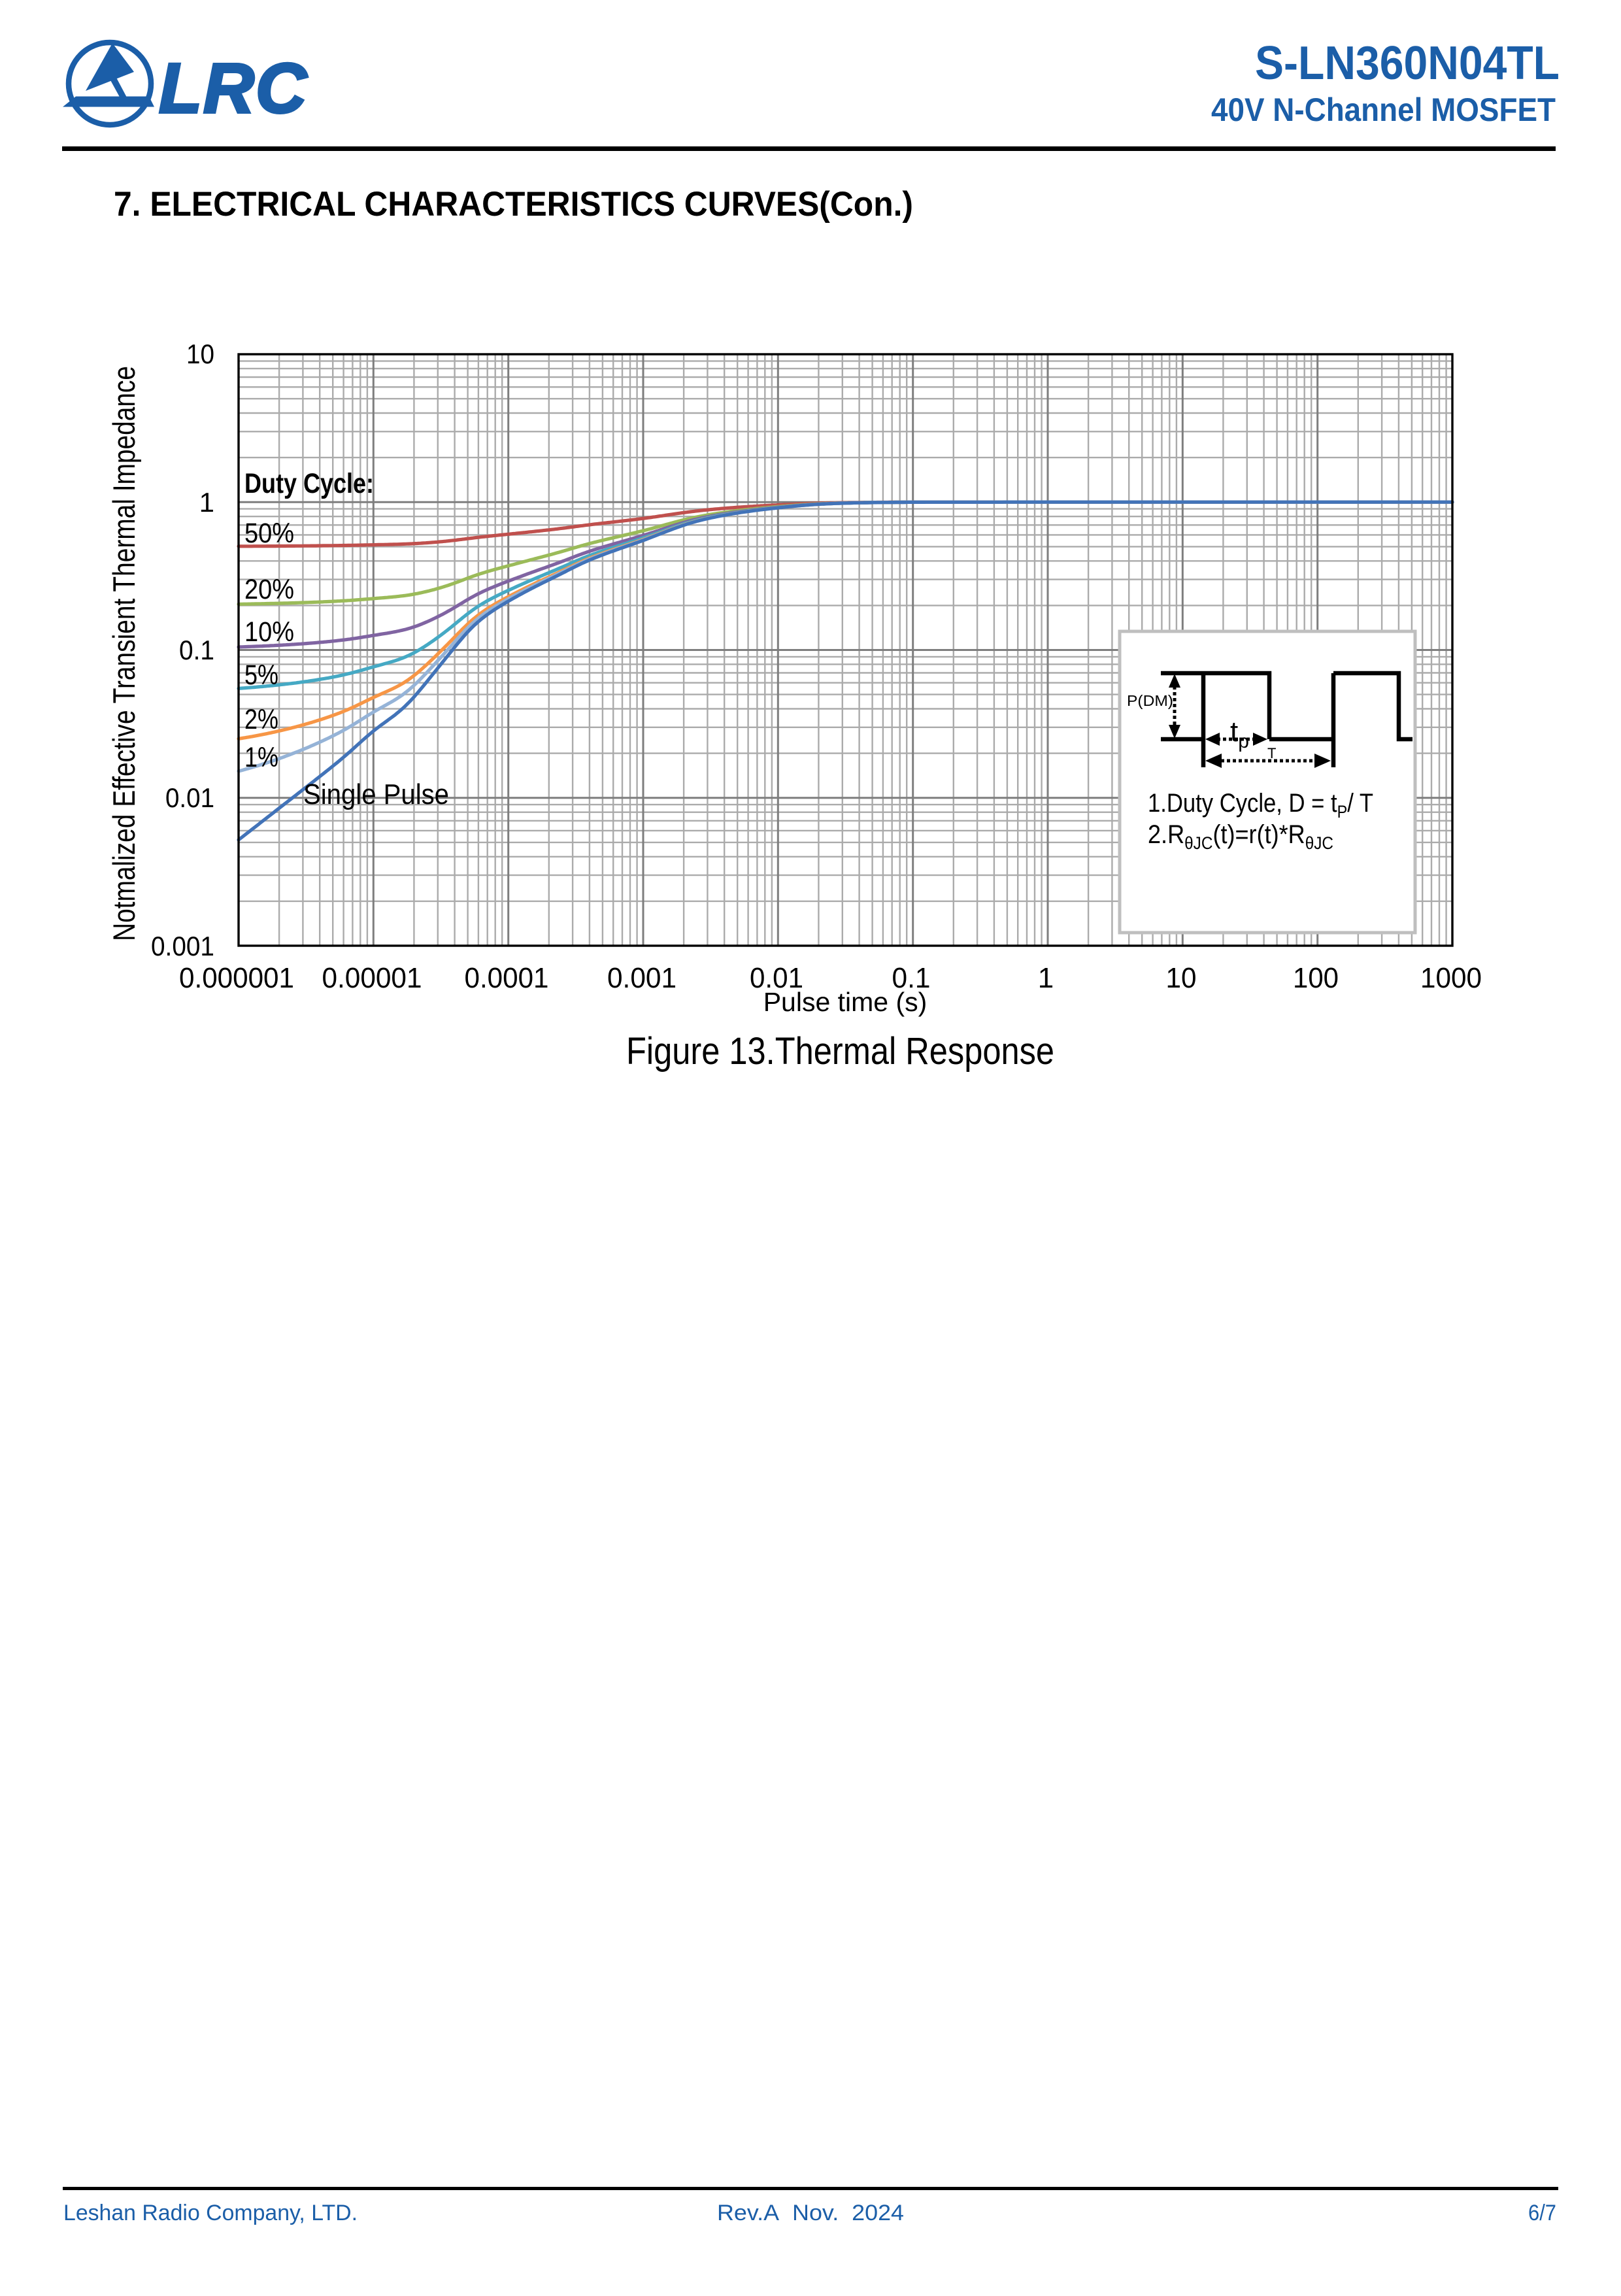 The width and height of the screenshot is (1621, 2296). I want to click on svg-text: LRC, so click(234, 87).